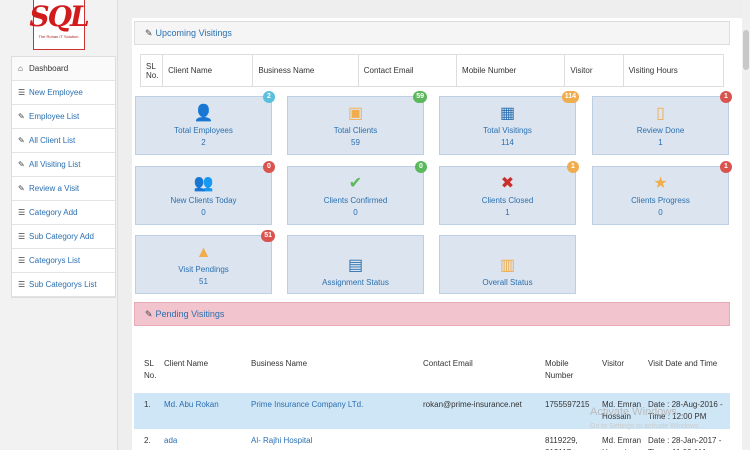 The width and height of the screenshot is (750, 450). What do you see at coordinates (507, 282) in the screenshot?
I see `stat-card-label: Overall Status` at bounding box center [507, 282].